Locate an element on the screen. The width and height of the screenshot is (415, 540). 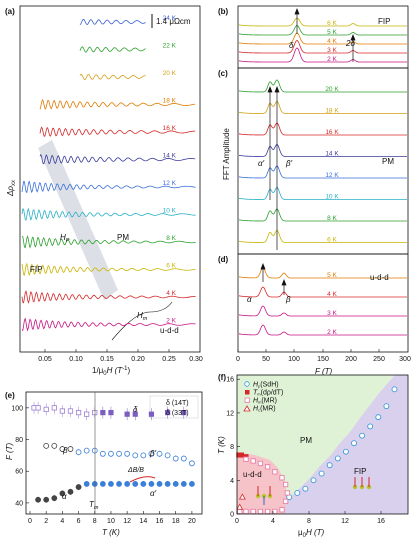
hp-band is located at coordinates (78, 220).